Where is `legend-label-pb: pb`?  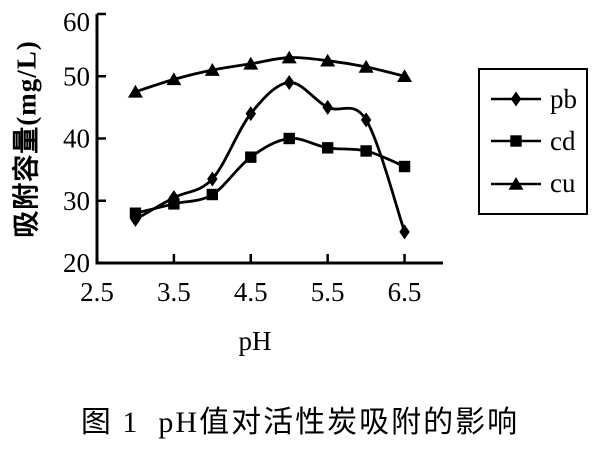 legend-label-pb: pb is located at coordinates (563, 98).